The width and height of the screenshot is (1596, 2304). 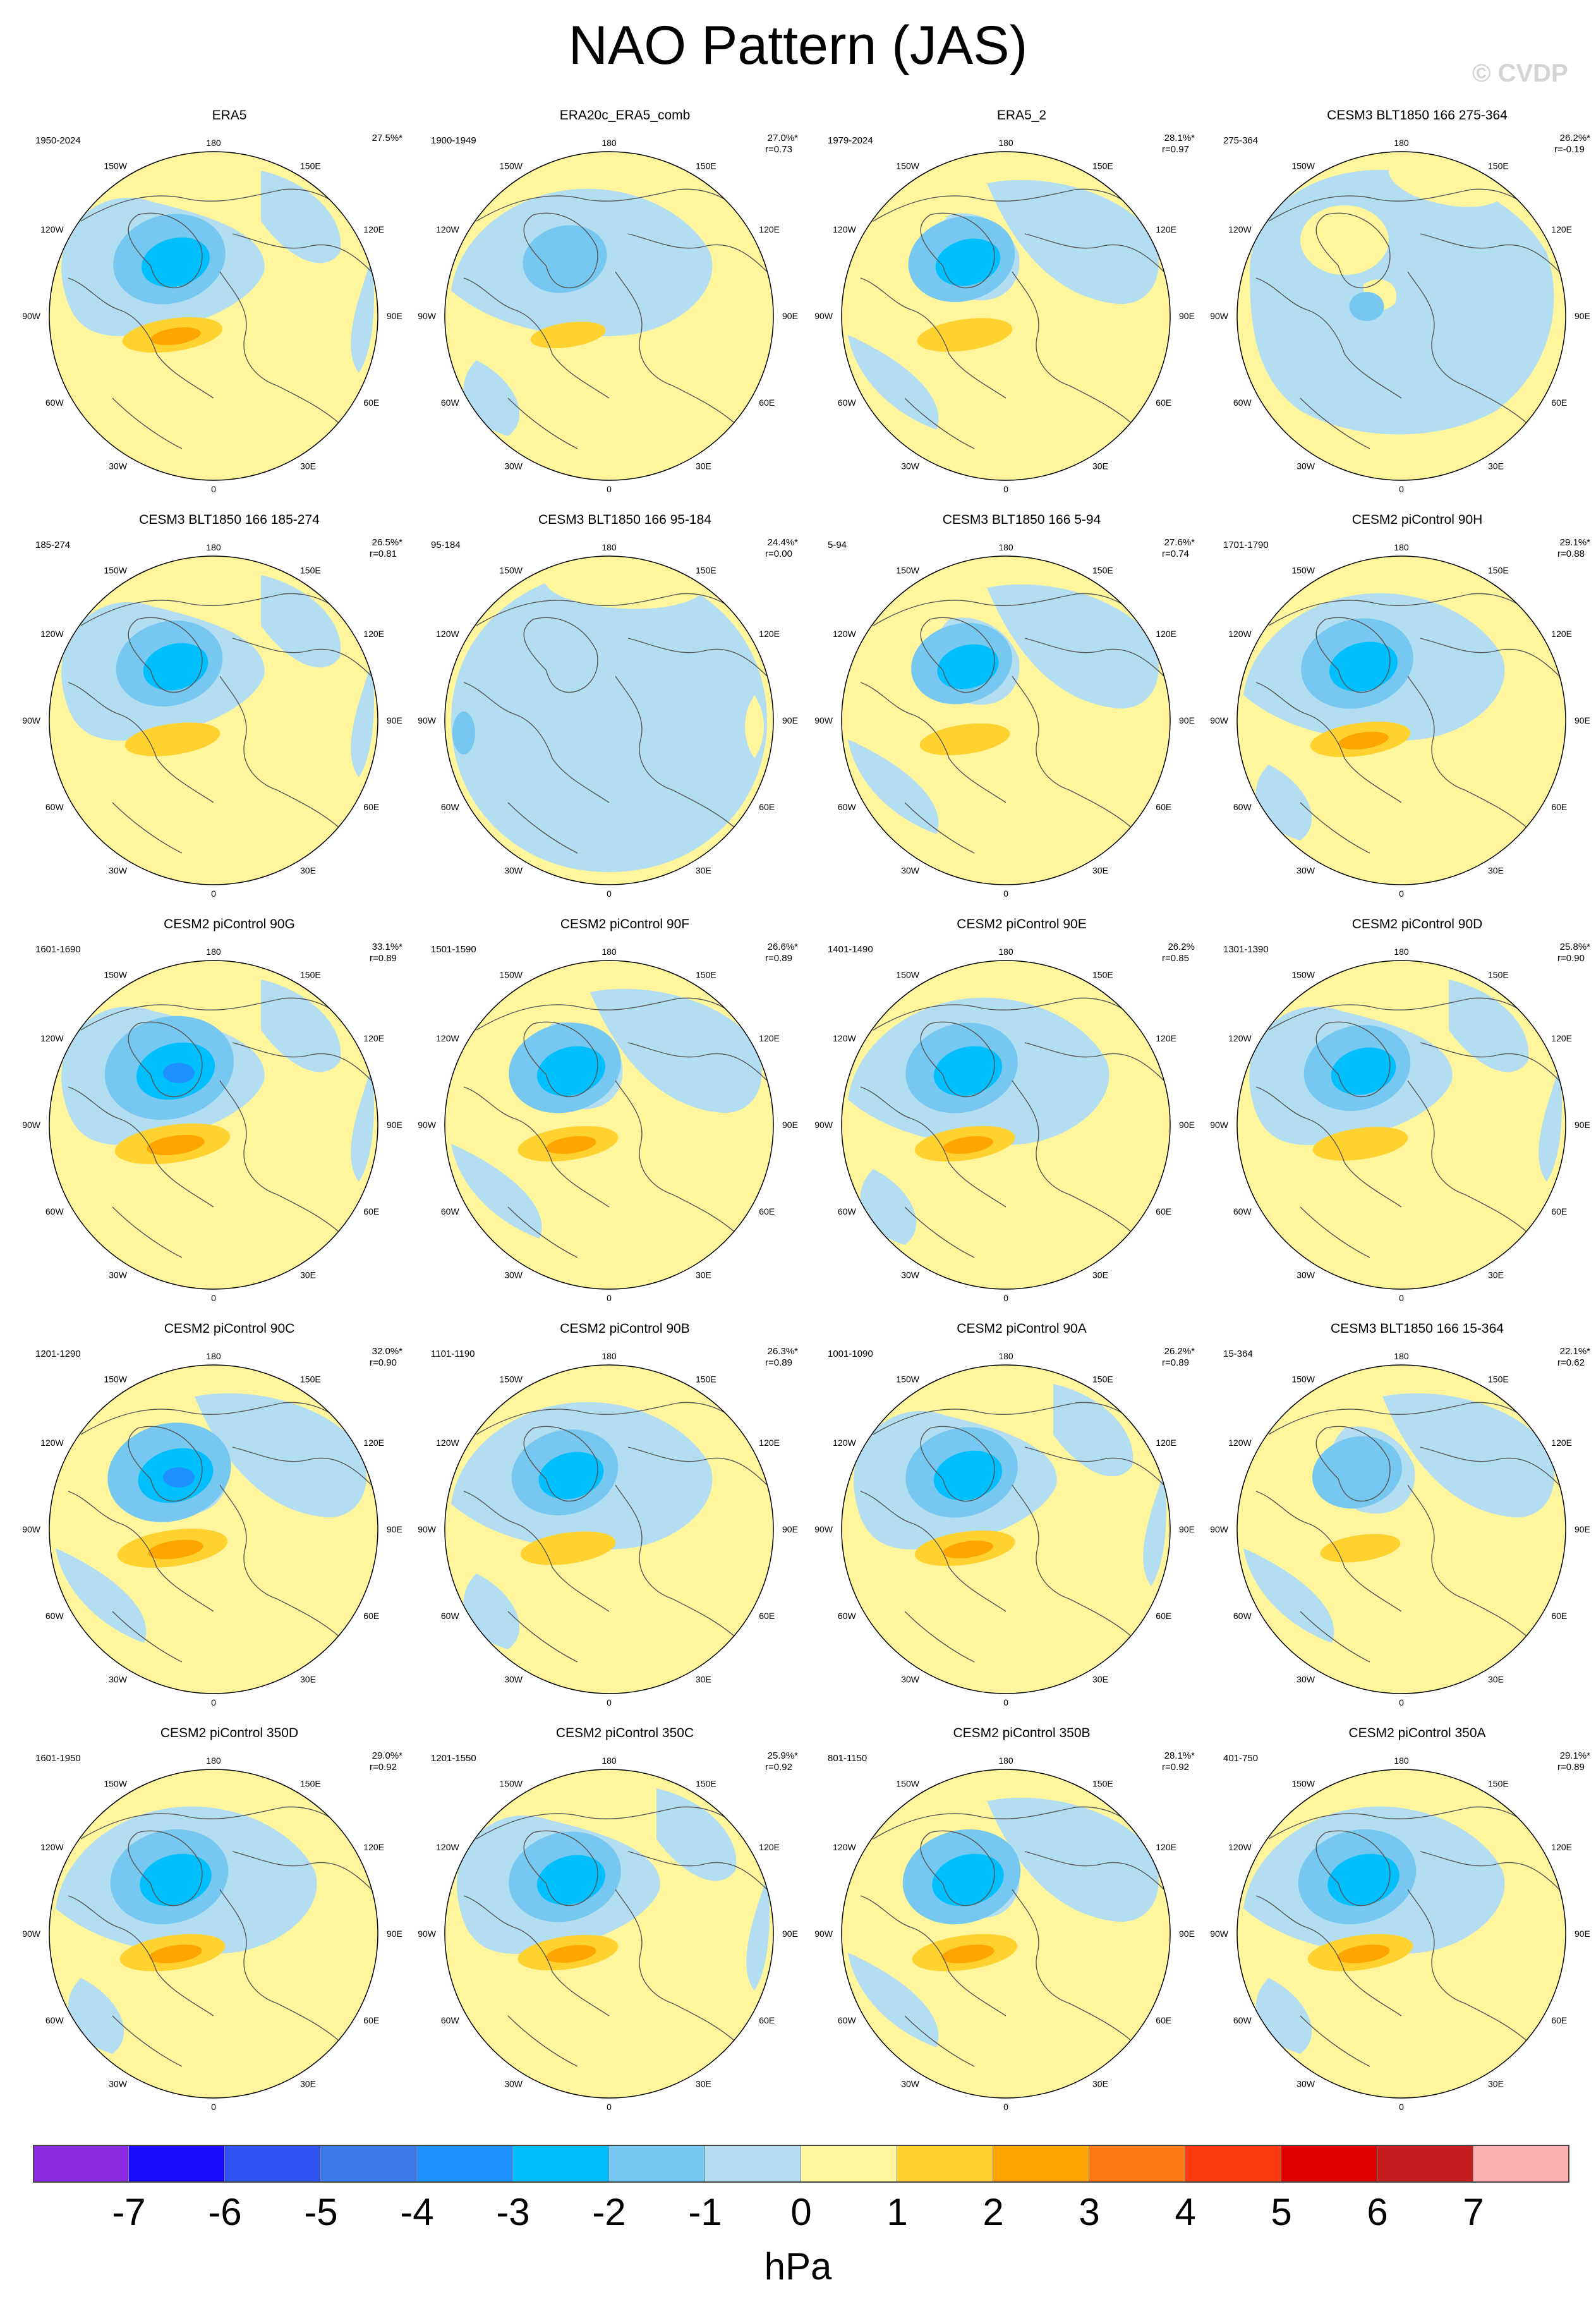 What do you see at coordinates (1175, 958) in the screenshot?
I see `pattern-correlation: r=0.85` at bounding box center [1175, 958].